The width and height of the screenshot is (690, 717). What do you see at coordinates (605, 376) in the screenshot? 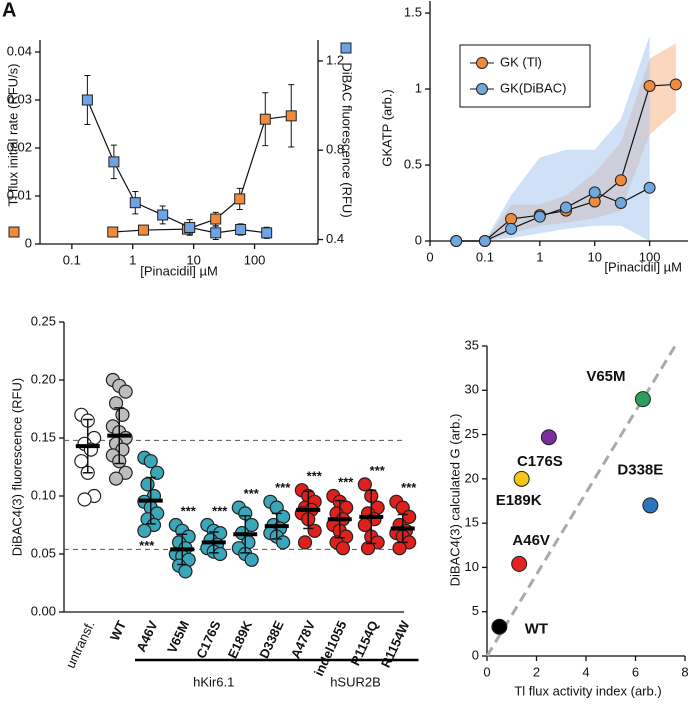
I see `point-label: V65M` at bounding box center [605, 376].